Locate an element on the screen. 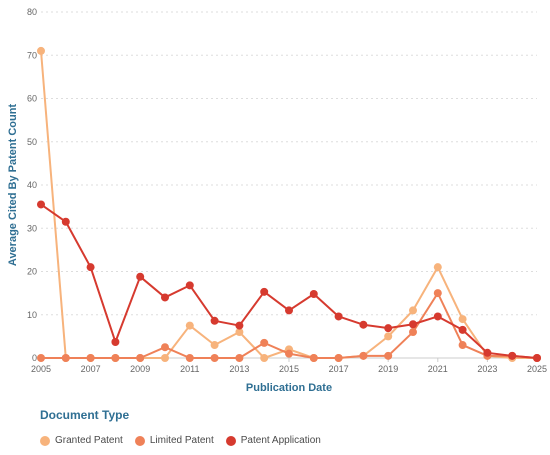  y-tick-label: 20 is located at coordinates (32, 272).